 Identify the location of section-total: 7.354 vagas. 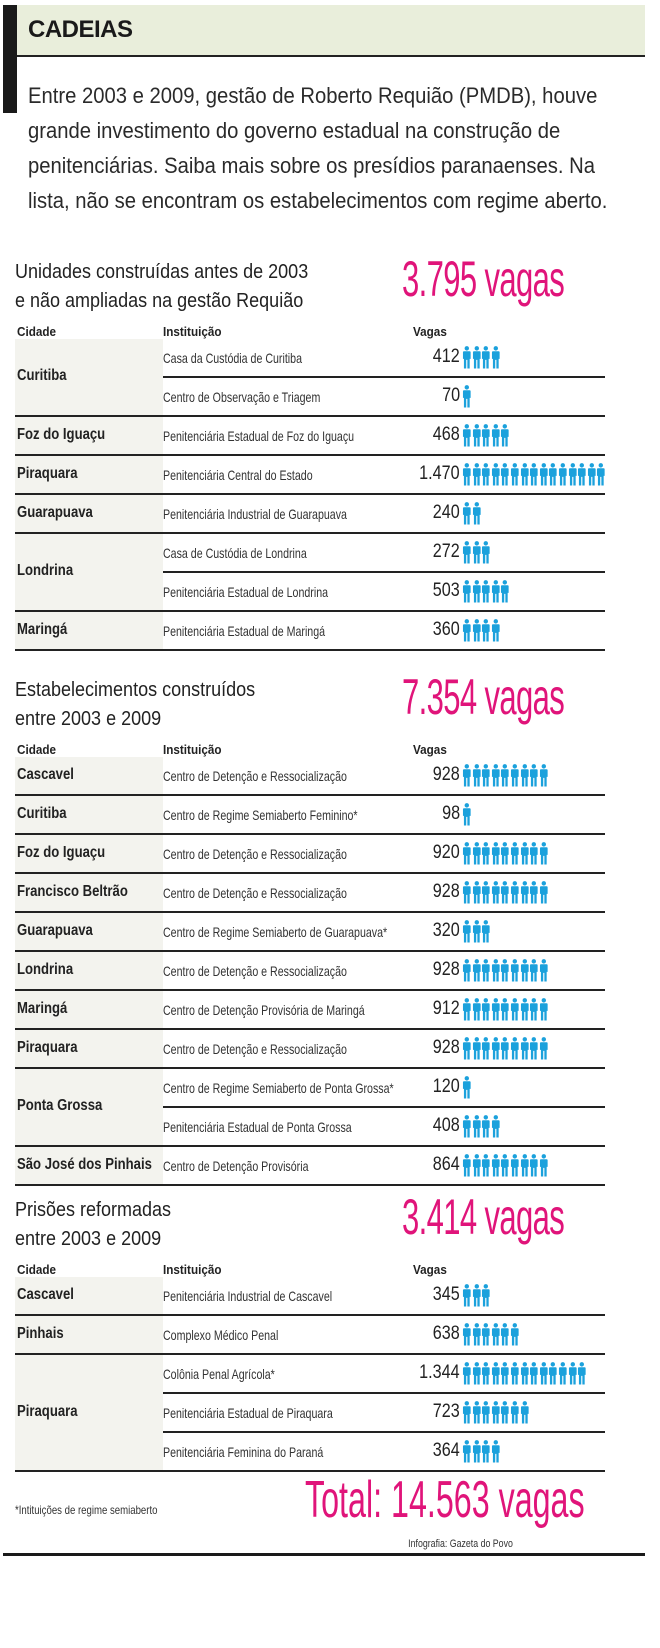
(483, 697).